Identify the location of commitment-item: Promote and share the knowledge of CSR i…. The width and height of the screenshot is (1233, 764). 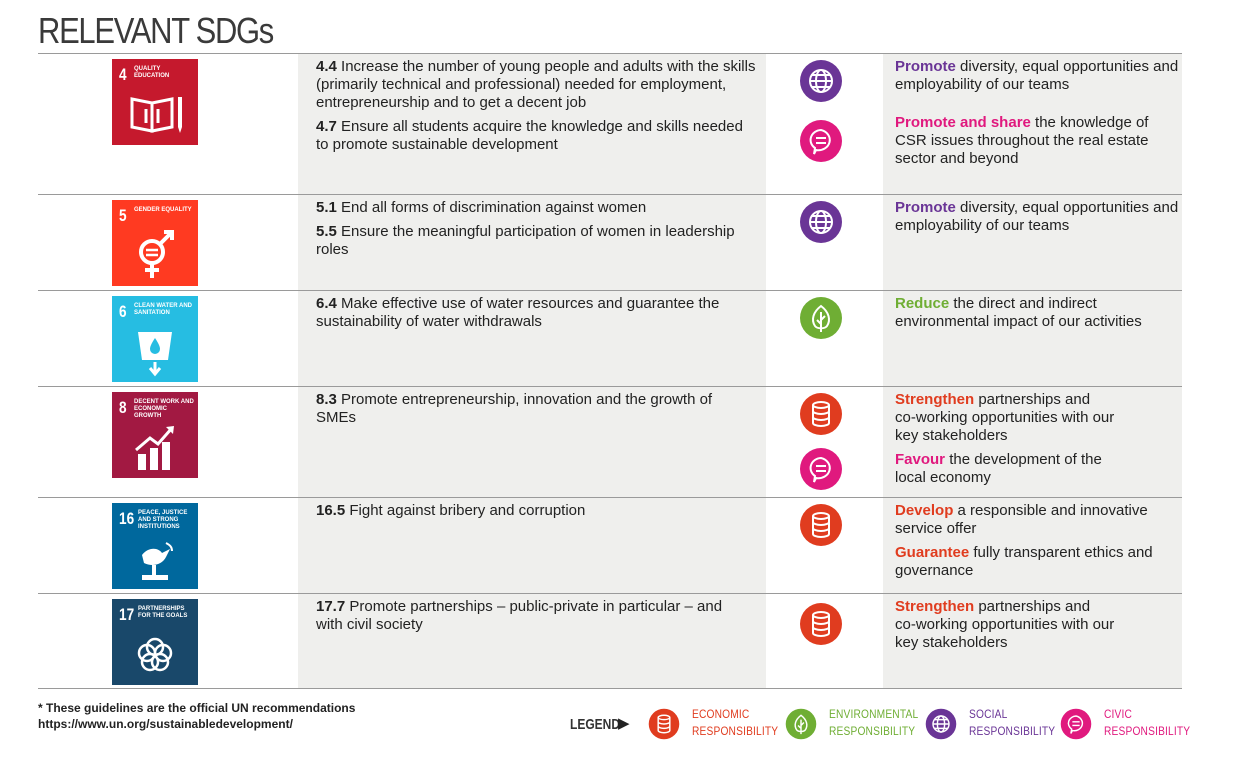
(1022, 140).